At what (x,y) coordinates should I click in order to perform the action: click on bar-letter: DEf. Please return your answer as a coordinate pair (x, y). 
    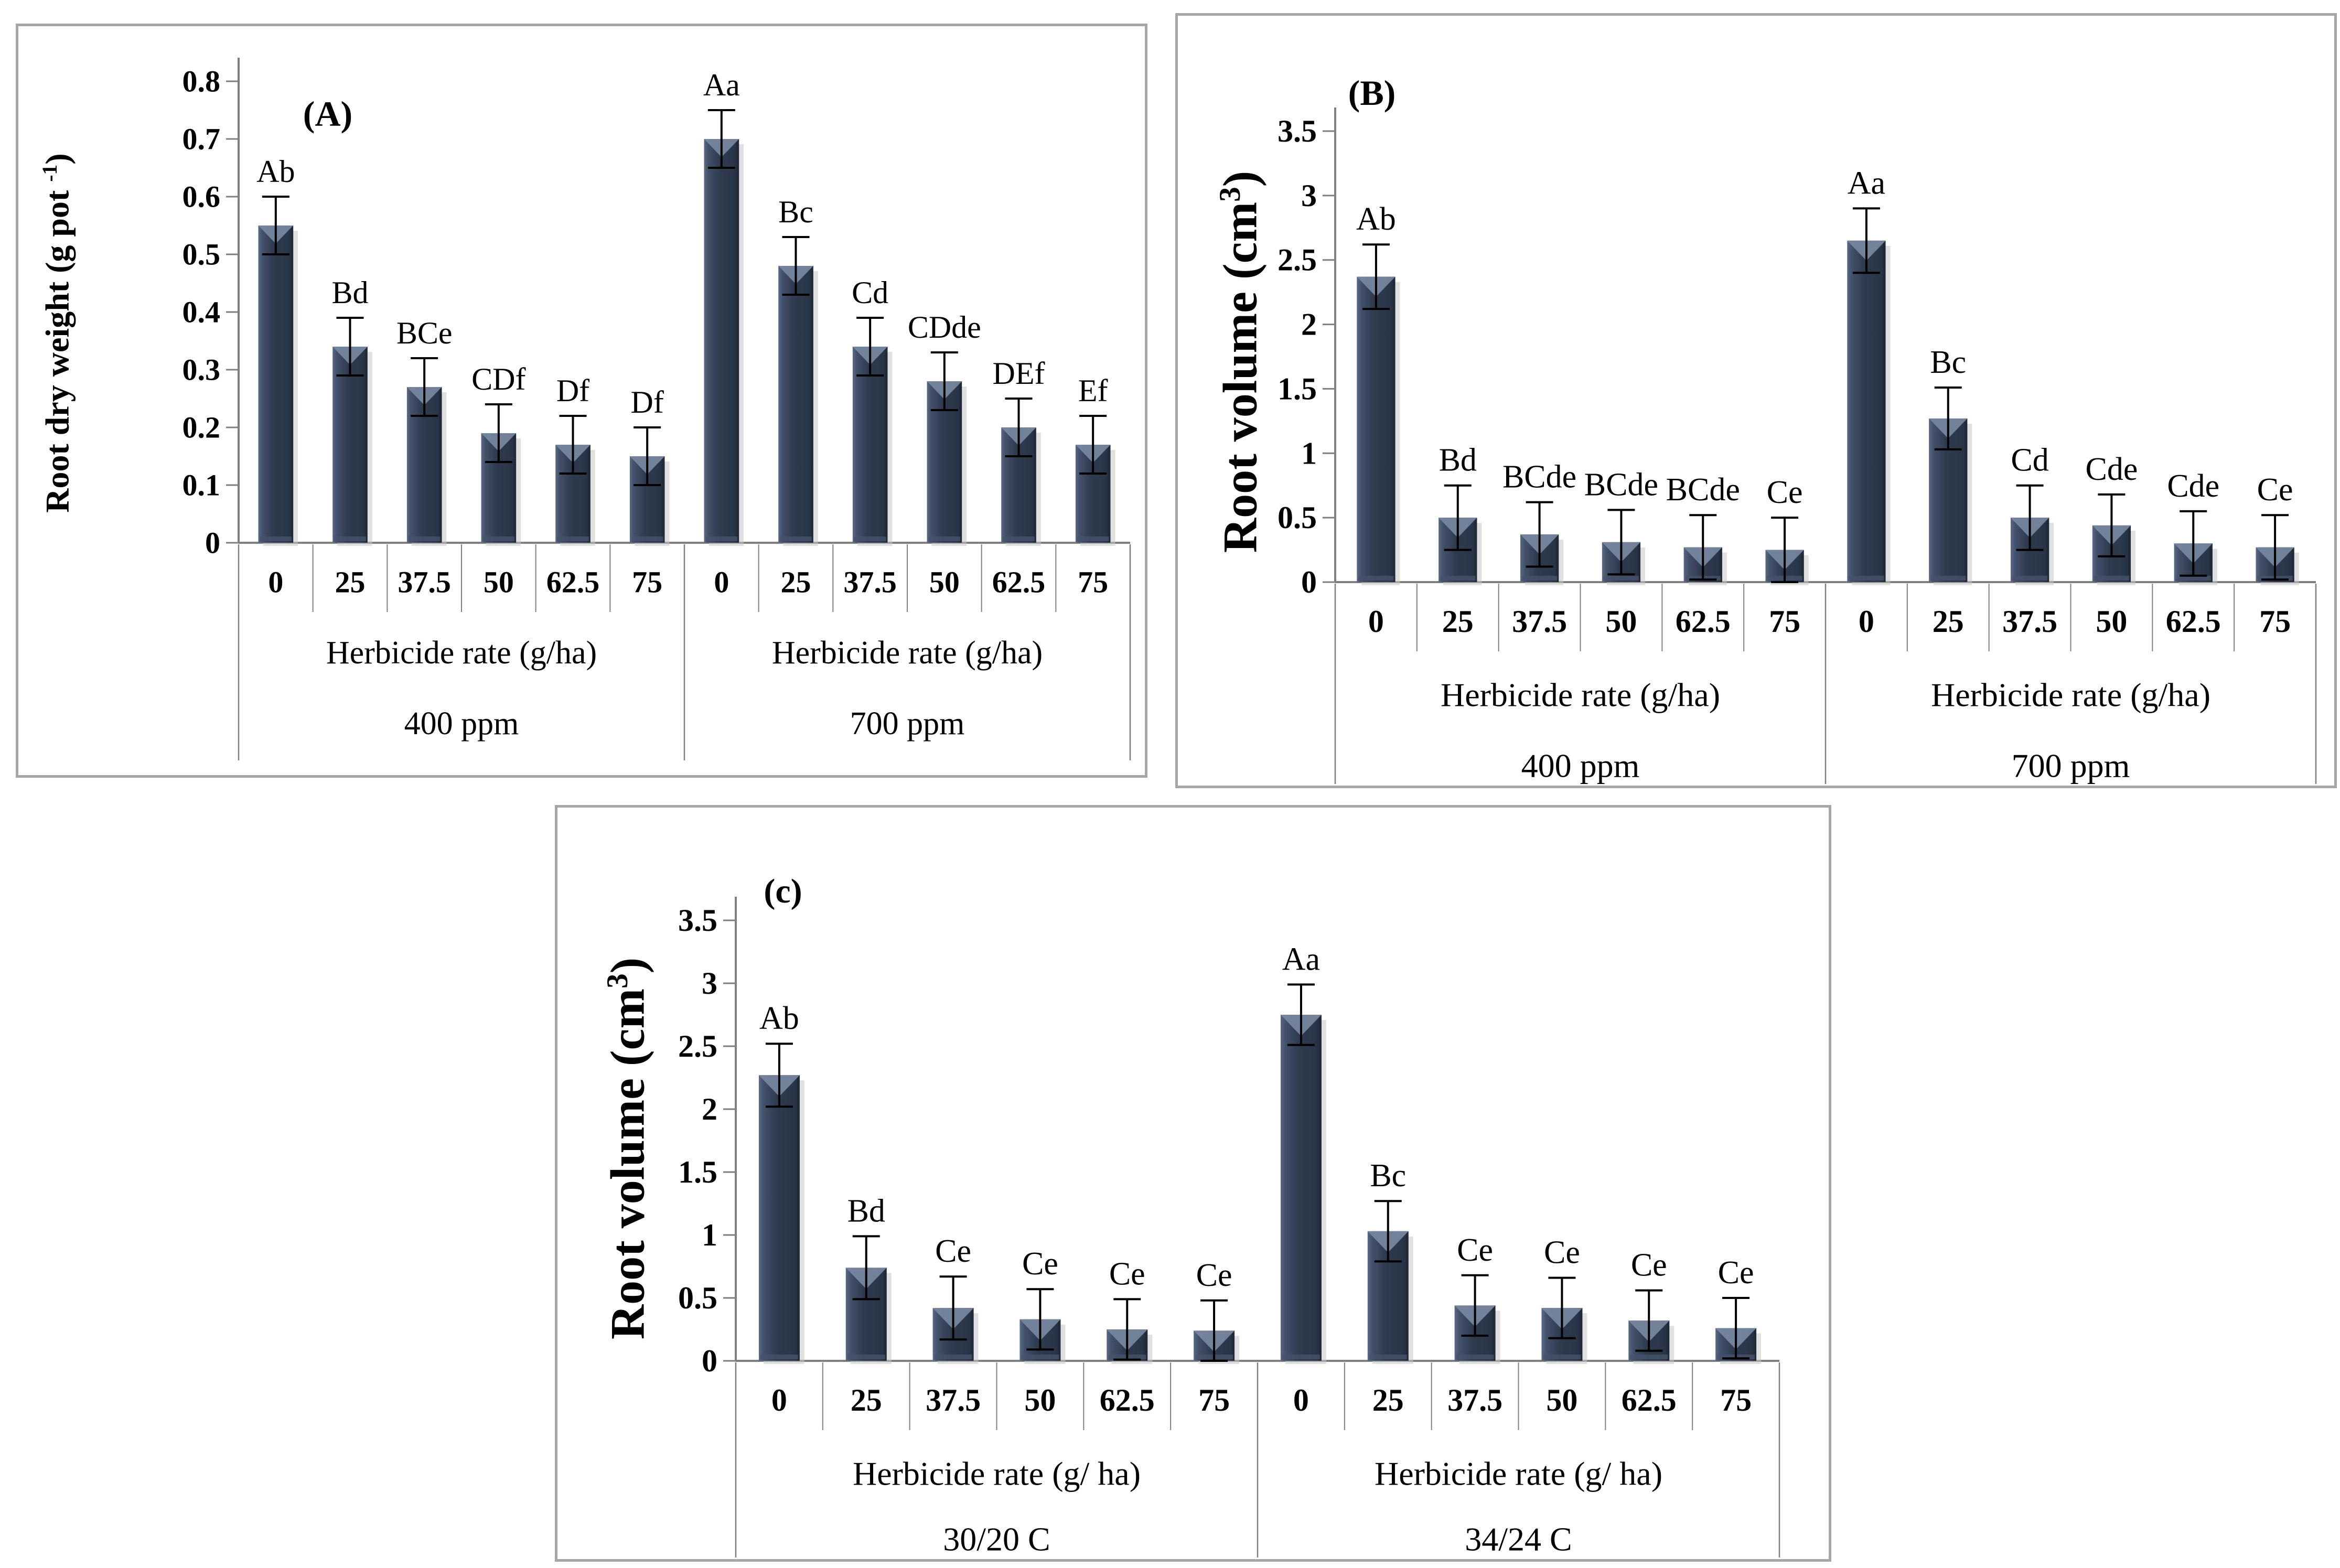
    Looking at the image, I should click on (1019, 373).